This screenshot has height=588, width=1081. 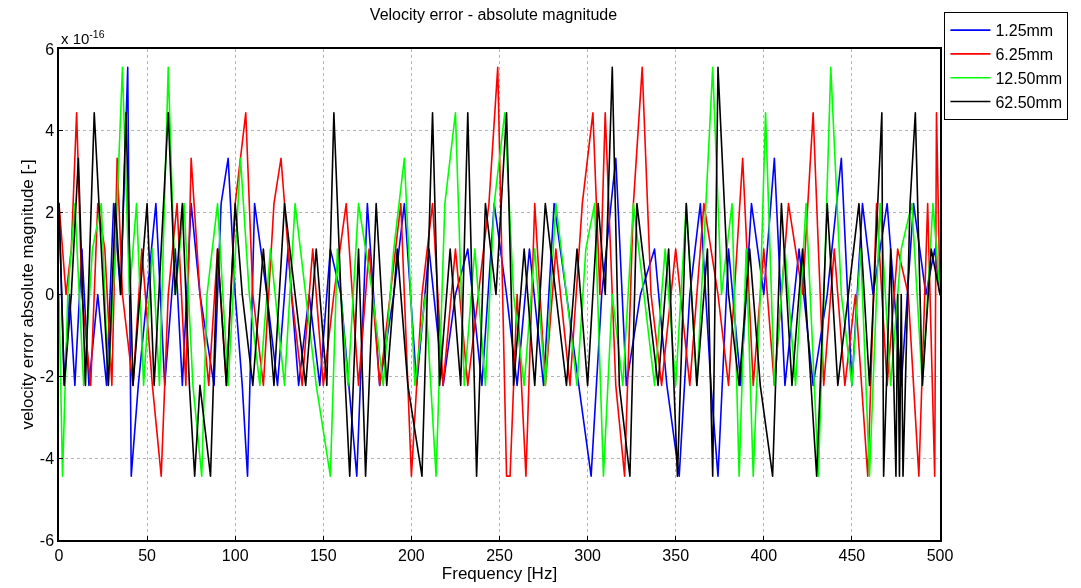 What do you see at coordinates (1024, 31) in the screenshot?
I see `legend-label: 1.25mm` at bounding box center [1024, 31].